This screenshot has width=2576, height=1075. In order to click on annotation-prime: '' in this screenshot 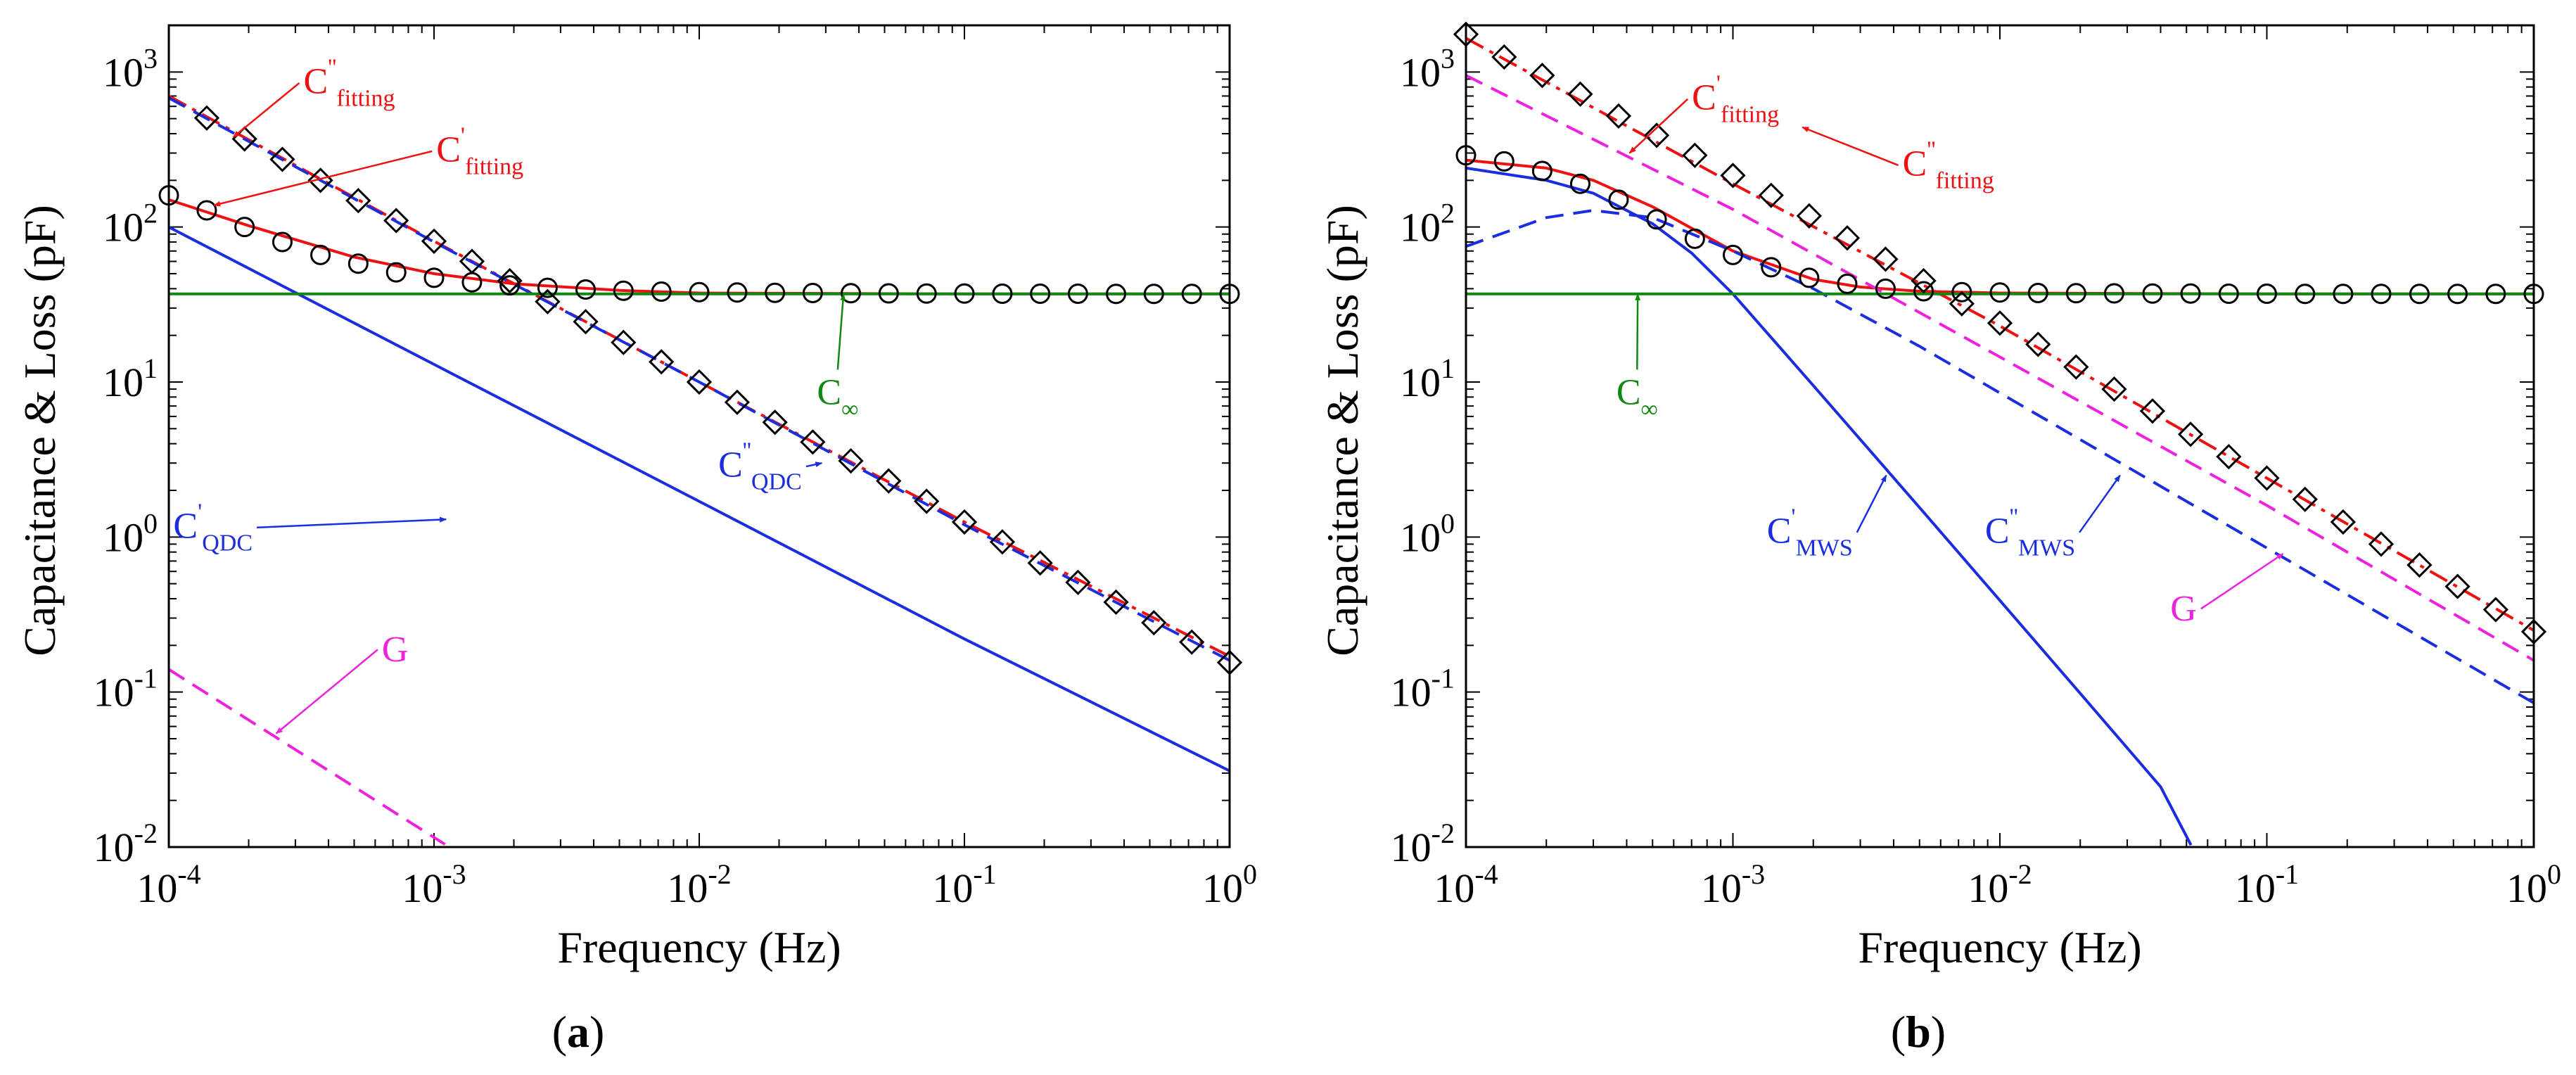, I will do `click(2014, 517)`.